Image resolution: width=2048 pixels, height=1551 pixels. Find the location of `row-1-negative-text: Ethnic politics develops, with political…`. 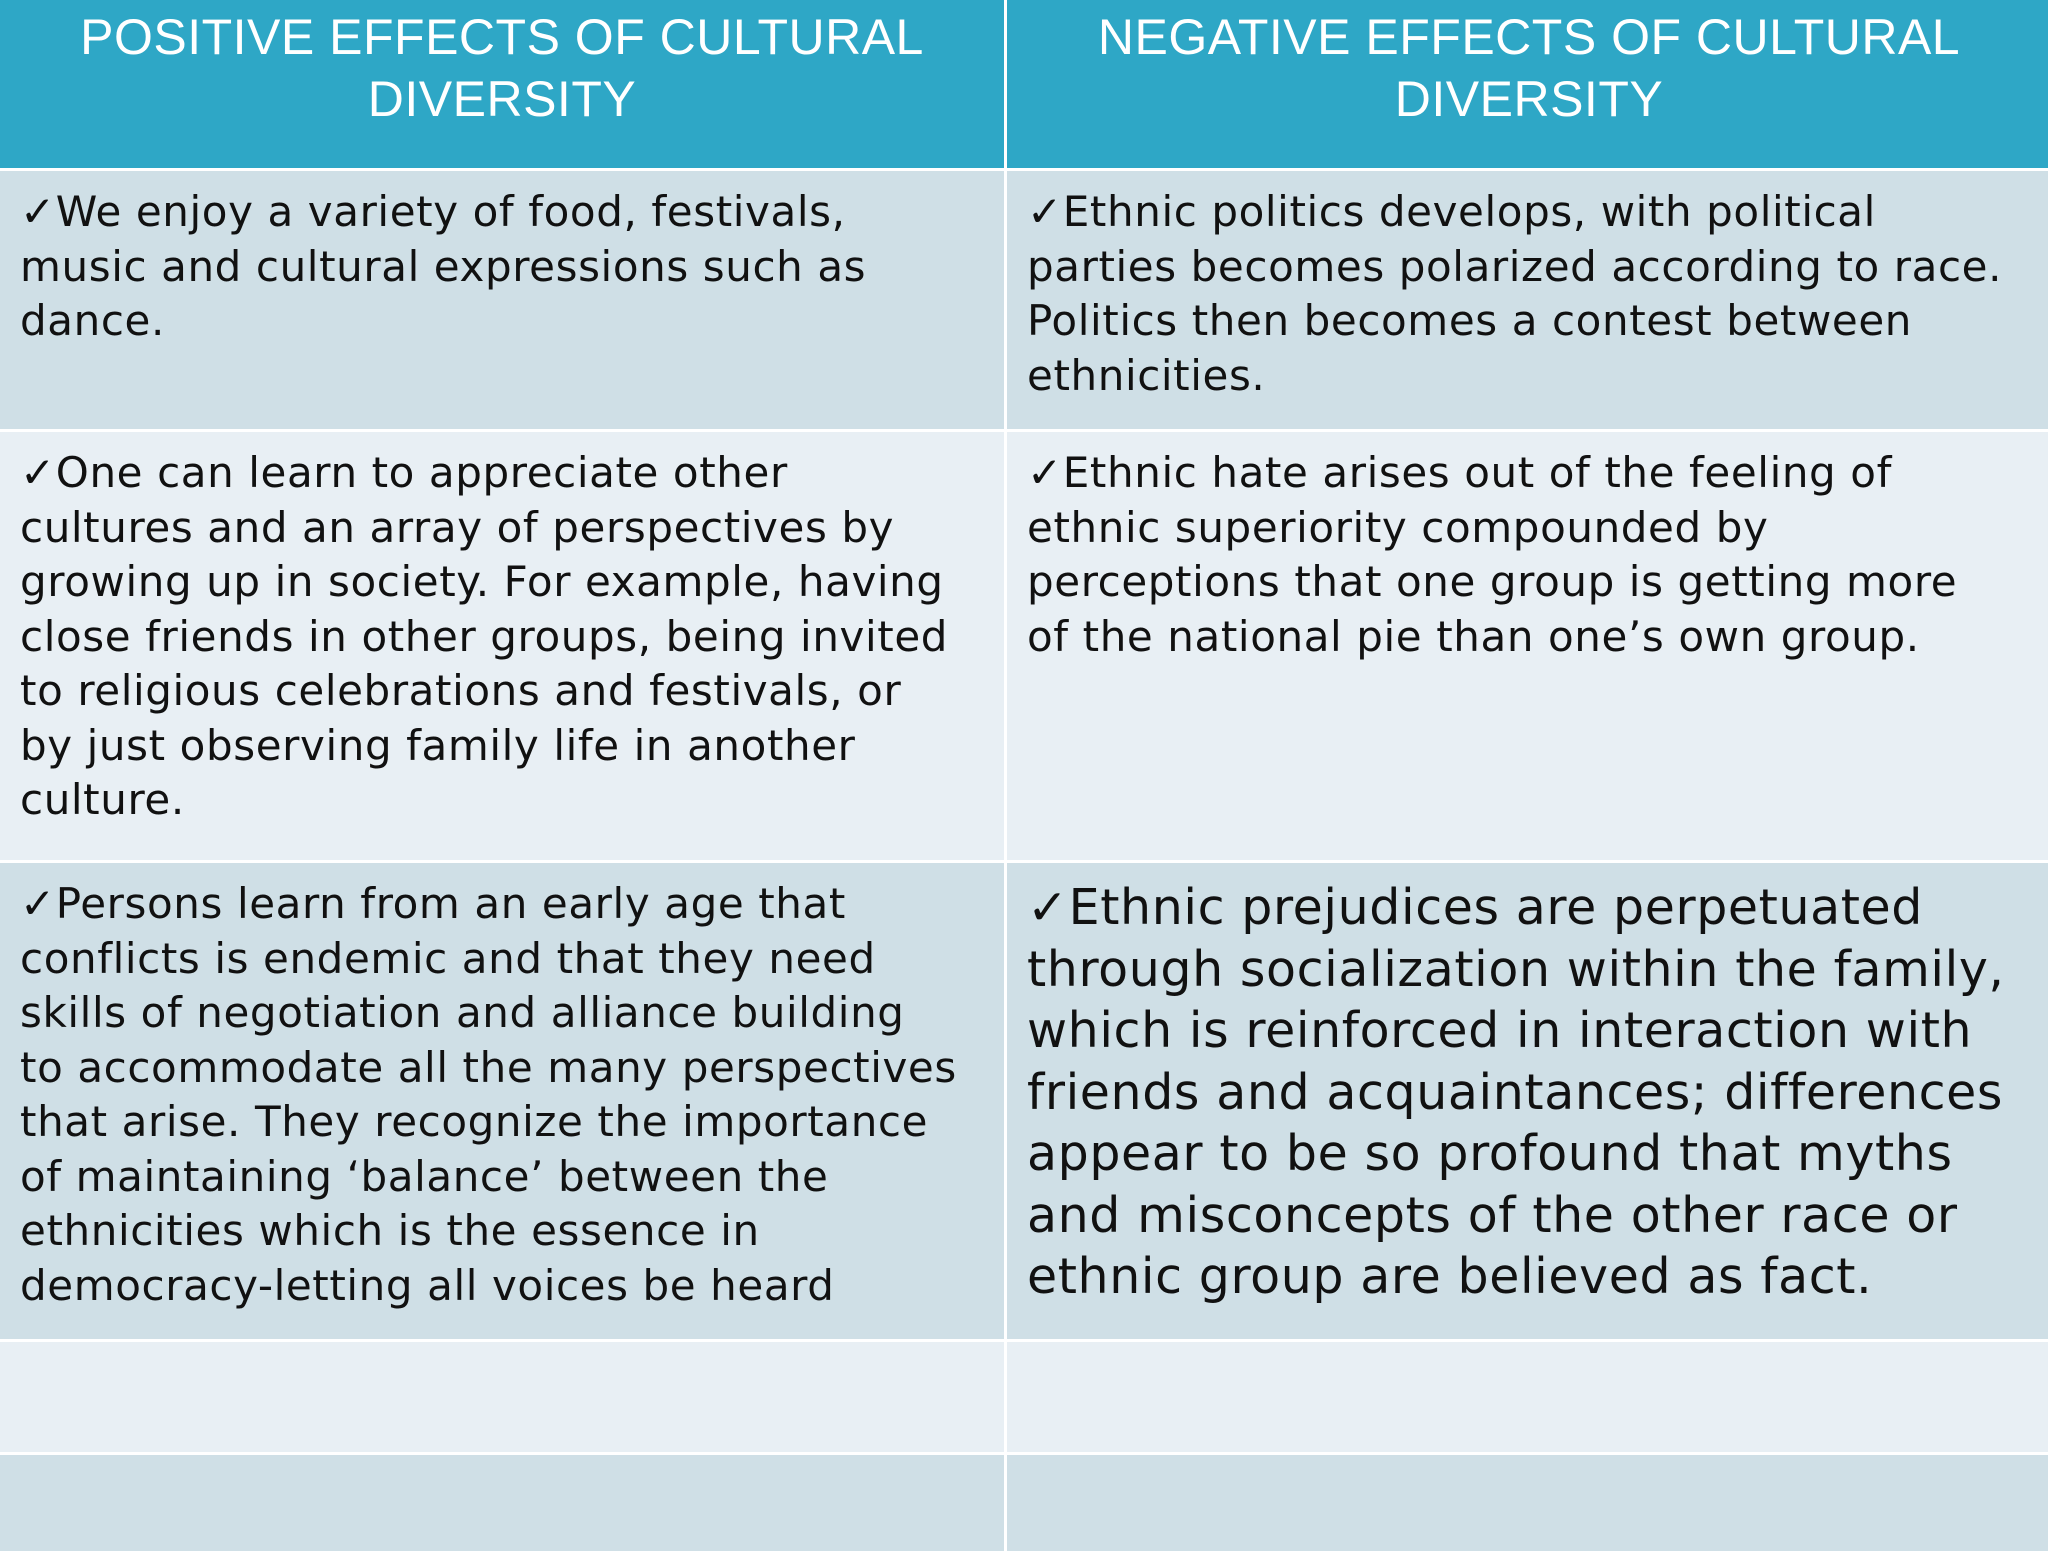

row-1-negative-text: Ethnic politics develops, with political… is located at coordinates (1515, 293).